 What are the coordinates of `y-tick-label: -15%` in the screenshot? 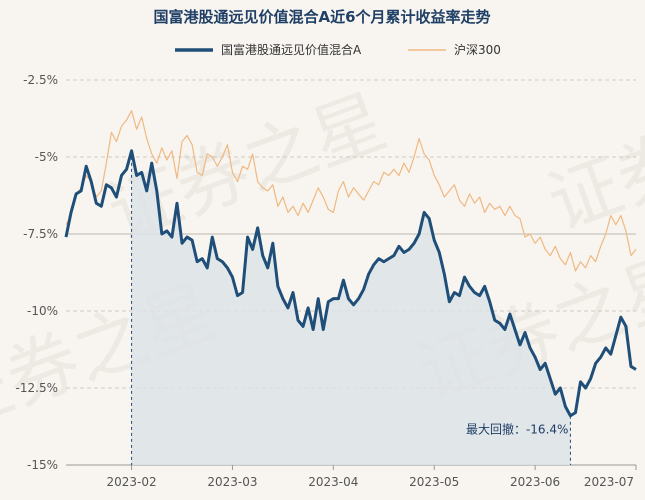 It's located at (42, 465).